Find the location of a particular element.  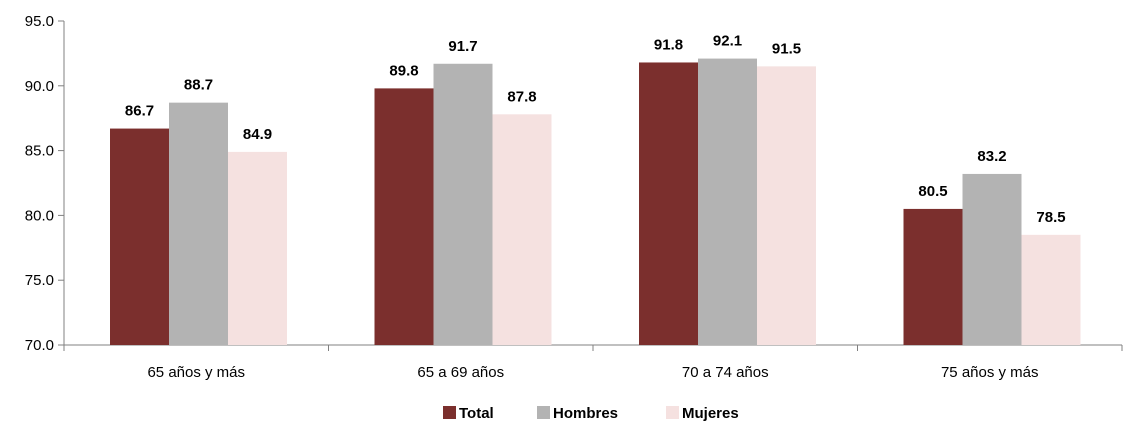

legend-swatch-total is located at coordinates (449, 412).